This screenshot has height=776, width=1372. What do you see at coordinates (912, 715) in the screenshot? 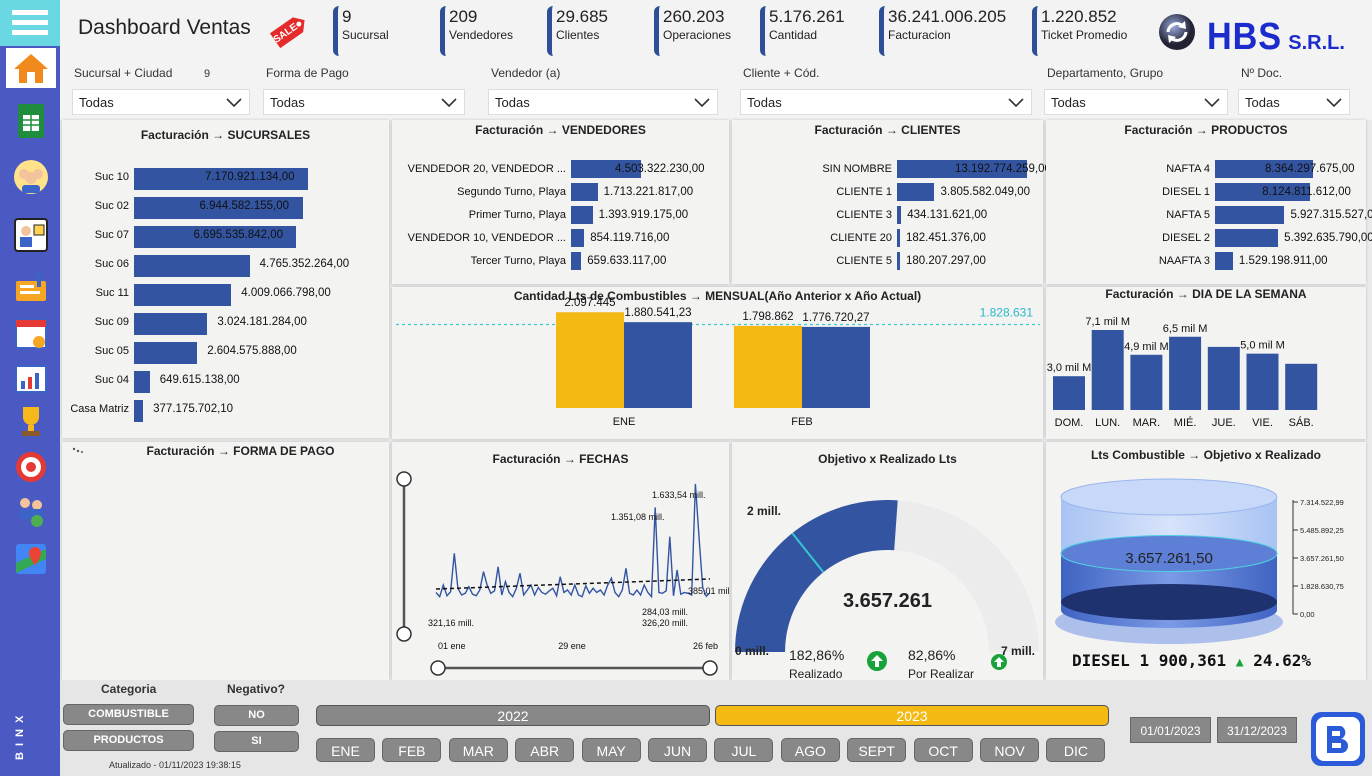
I see `year-2023-button: 2023` at bounding box center [912, 715].